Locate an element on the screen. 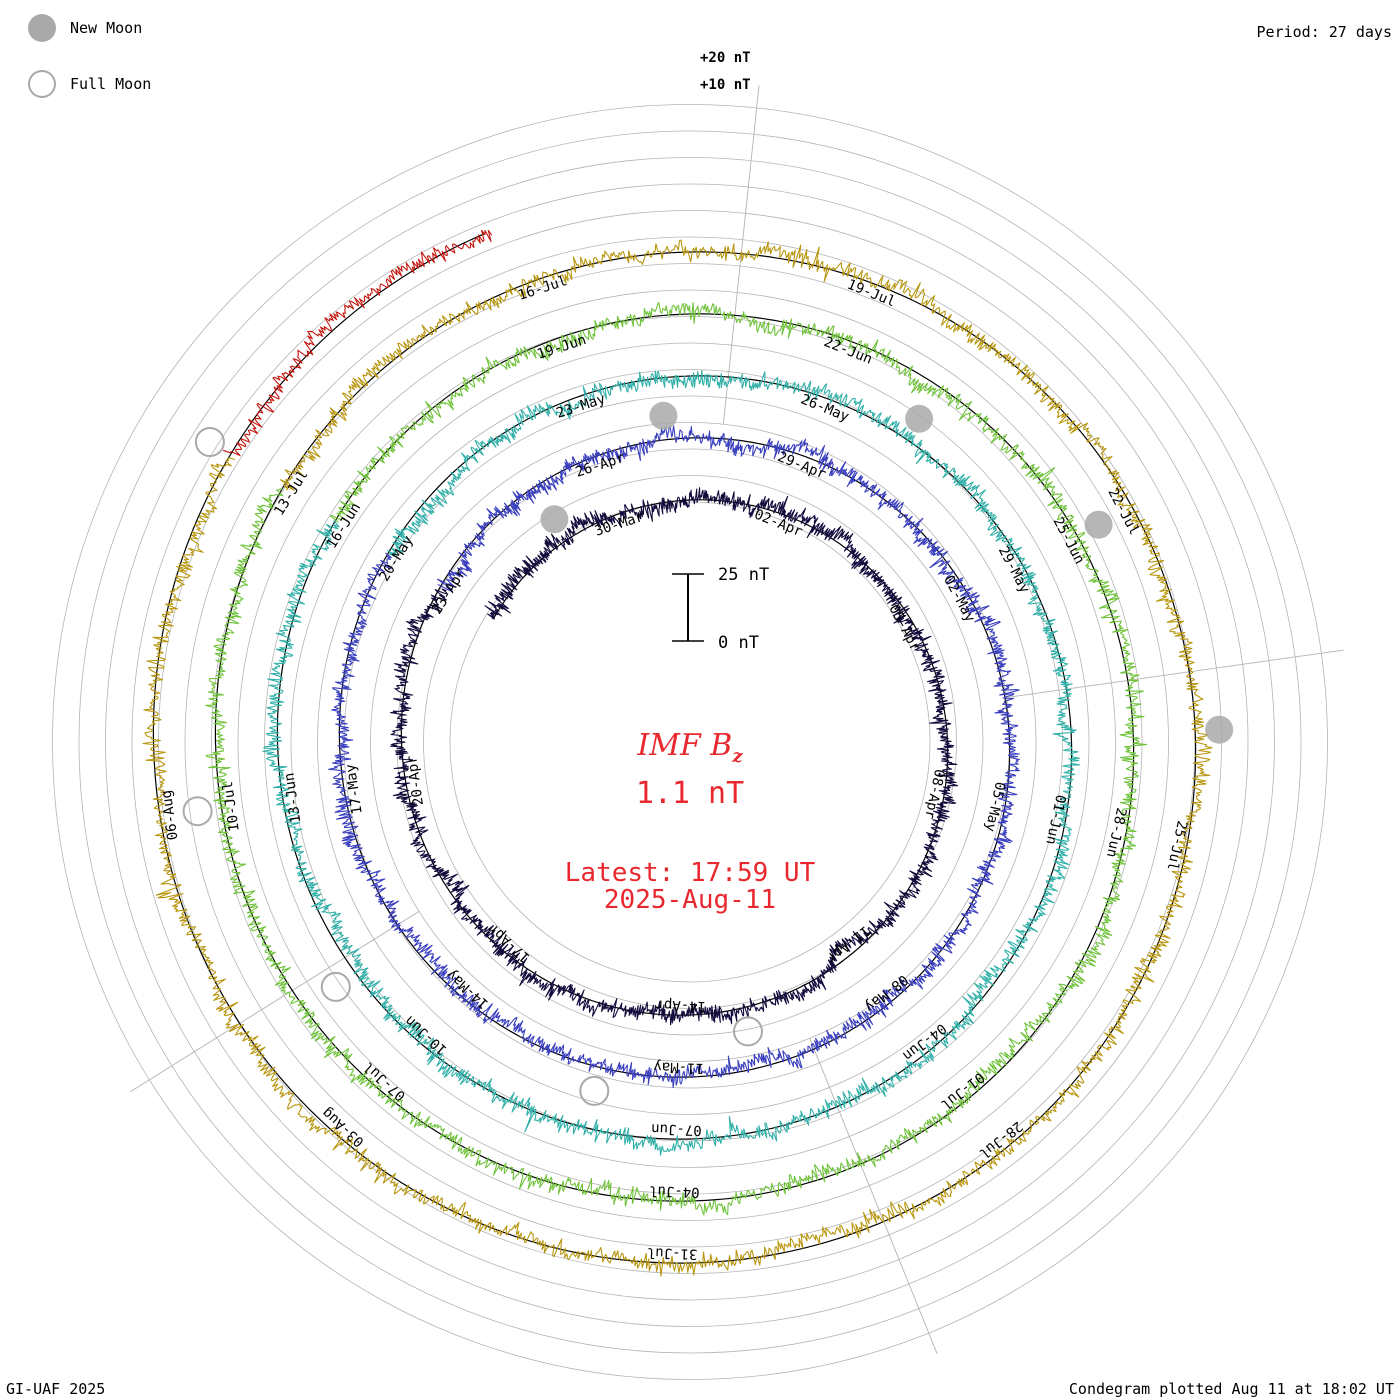 The image size is (1400, 1400). full-moon-legend: Full Moon is located at coordinates (89, 84).